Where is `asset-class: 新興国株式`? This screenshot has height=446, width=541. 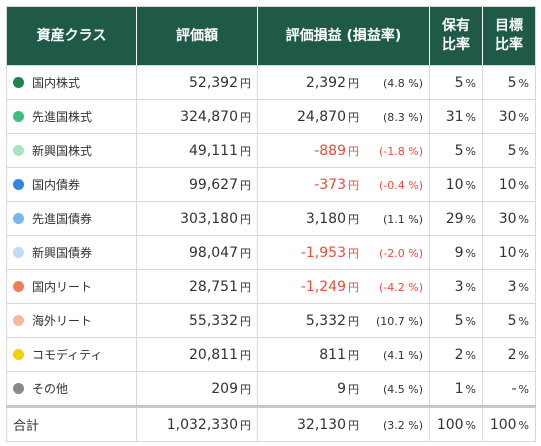 asset-class: 新興国株式 is located at coordinates (71, 150).